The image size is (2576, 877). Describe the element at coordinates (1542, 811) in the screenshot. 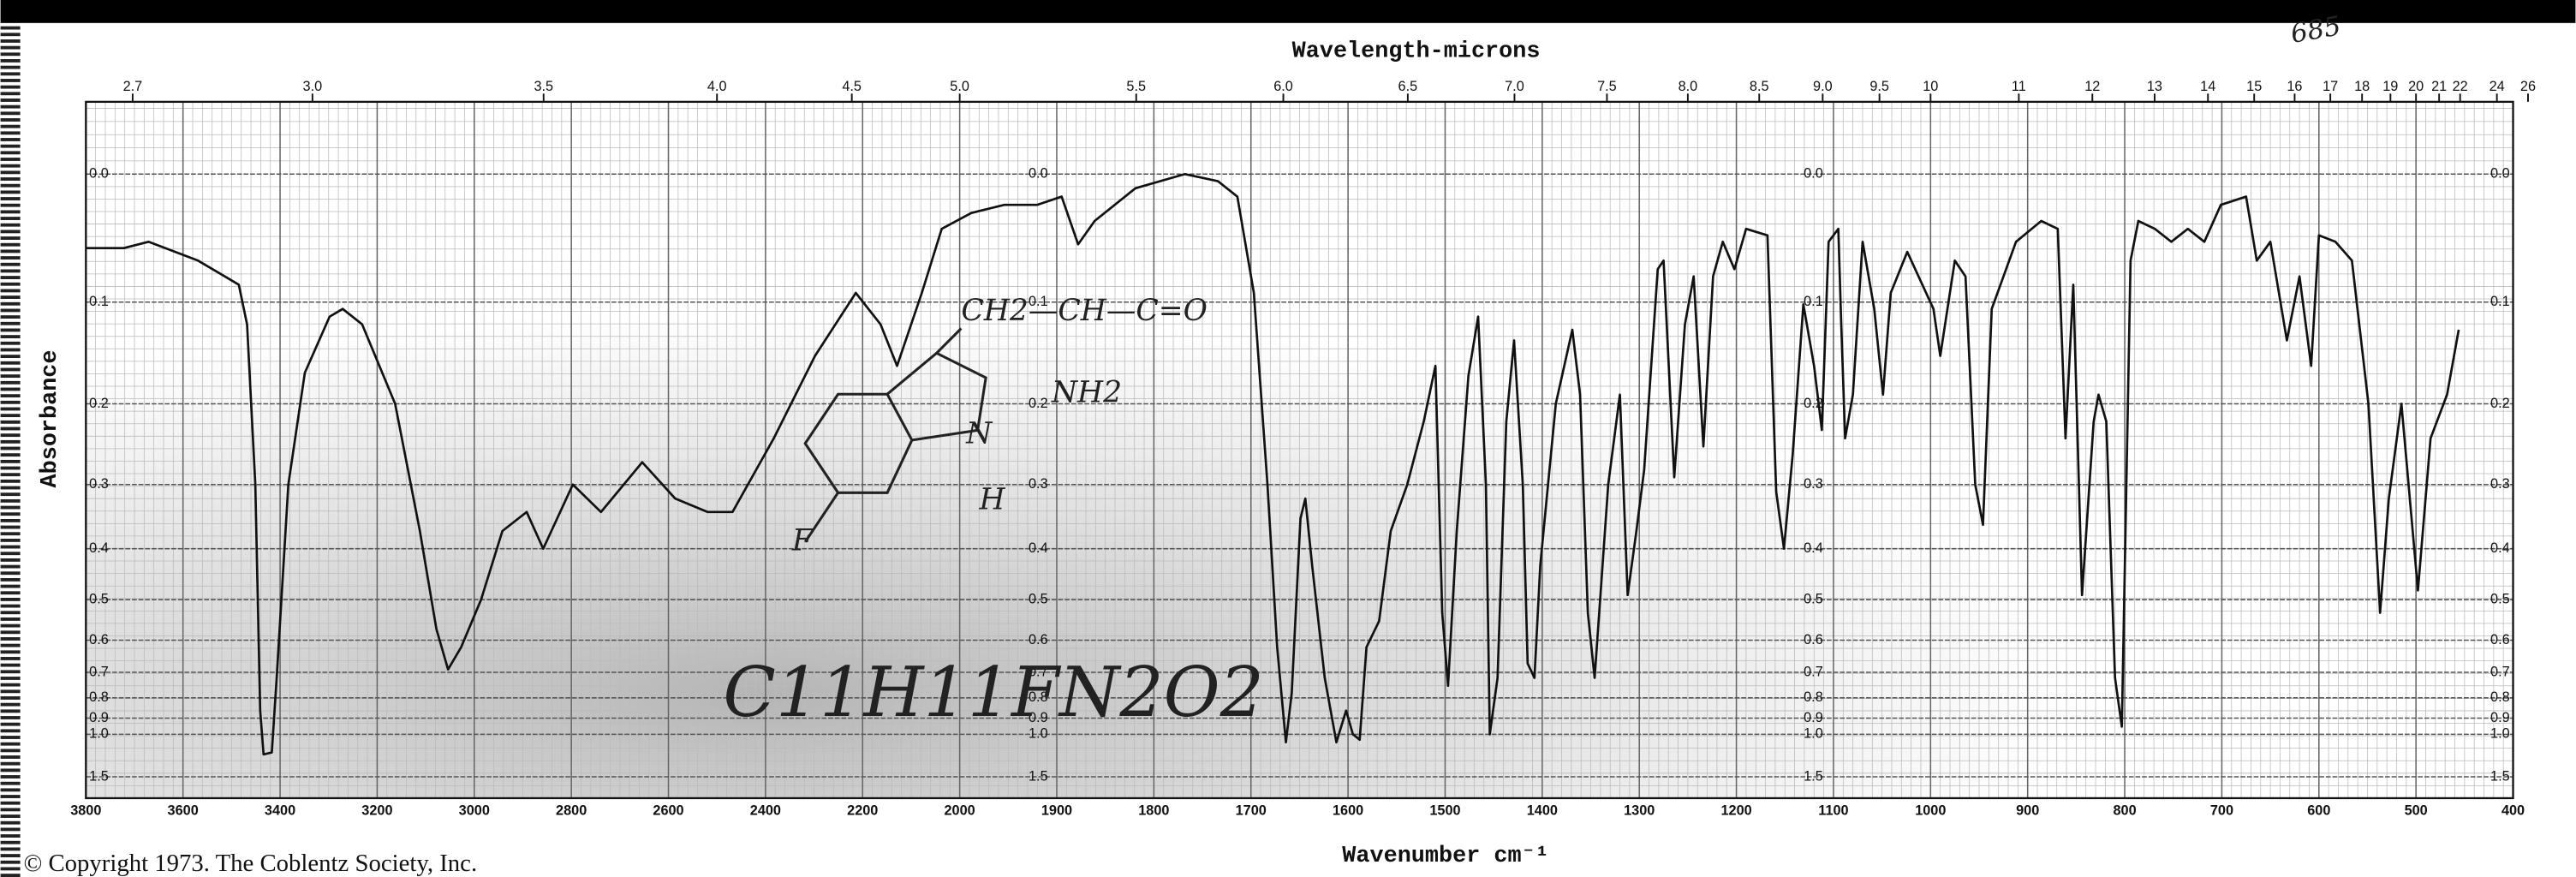

I see `x-tick-label: 1400` at that location.